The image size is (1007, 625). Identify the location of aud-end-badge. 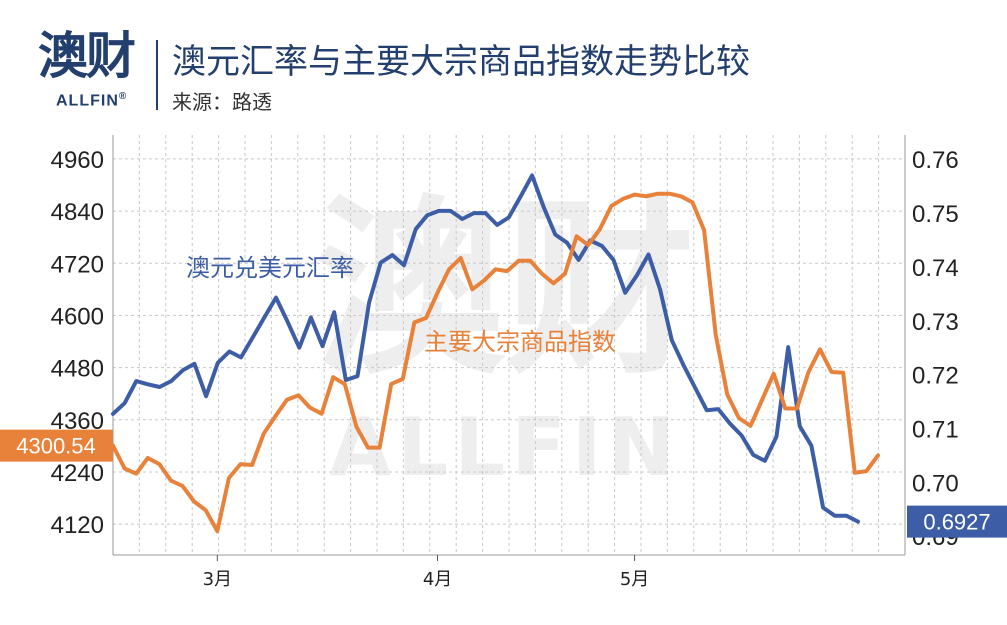
(957, 521).